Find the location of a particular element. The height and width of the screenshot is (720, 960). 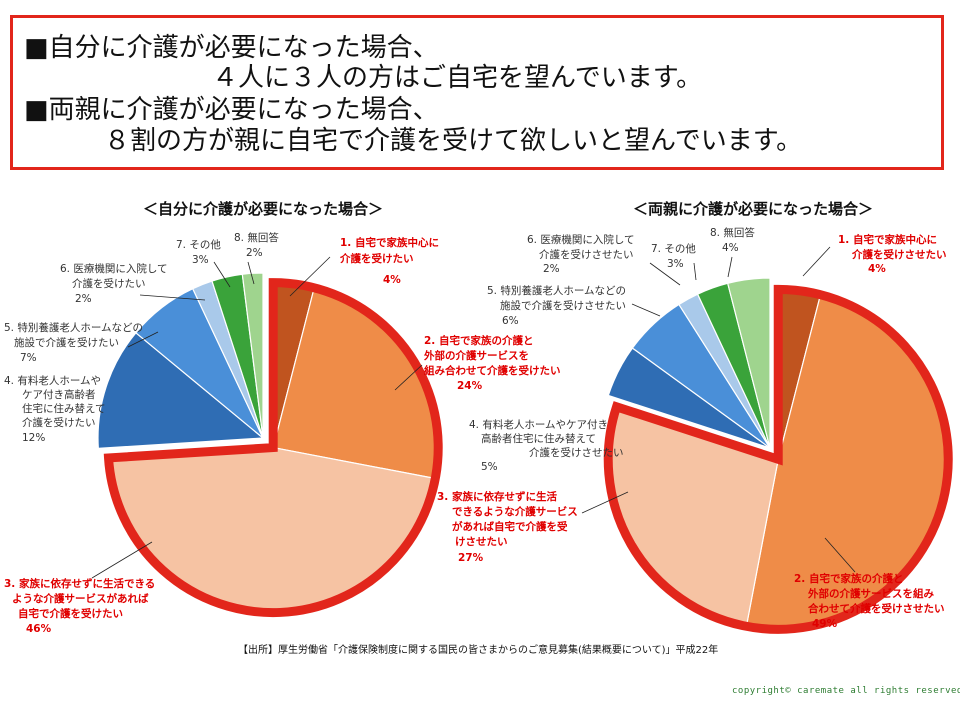

pie-2-value-8: 4% is located at coordinates (730, 248).